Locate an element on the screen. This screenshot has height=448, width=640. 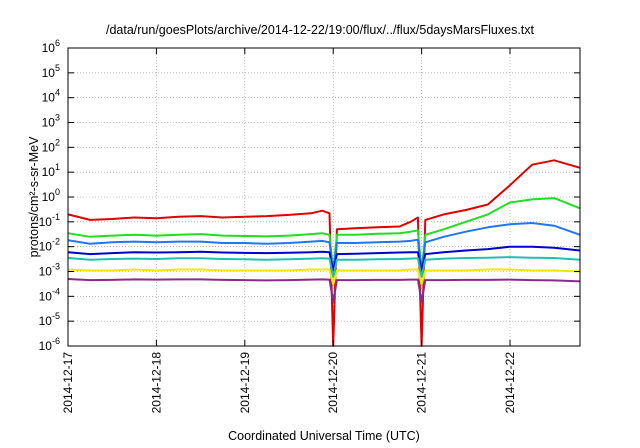
x-tick-label: 2014-12-19 is located at coordinates (245, 383).